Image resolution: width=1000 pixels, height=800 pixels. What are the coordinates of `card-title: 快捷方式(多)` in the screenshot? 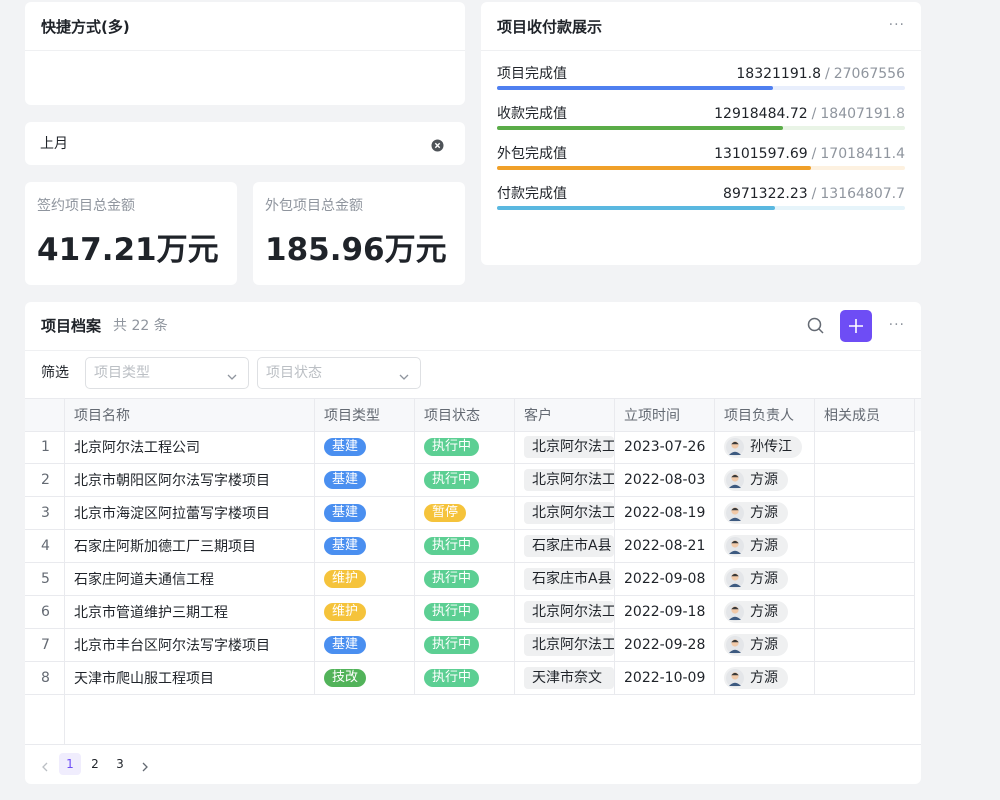 It's located at (85, 27).